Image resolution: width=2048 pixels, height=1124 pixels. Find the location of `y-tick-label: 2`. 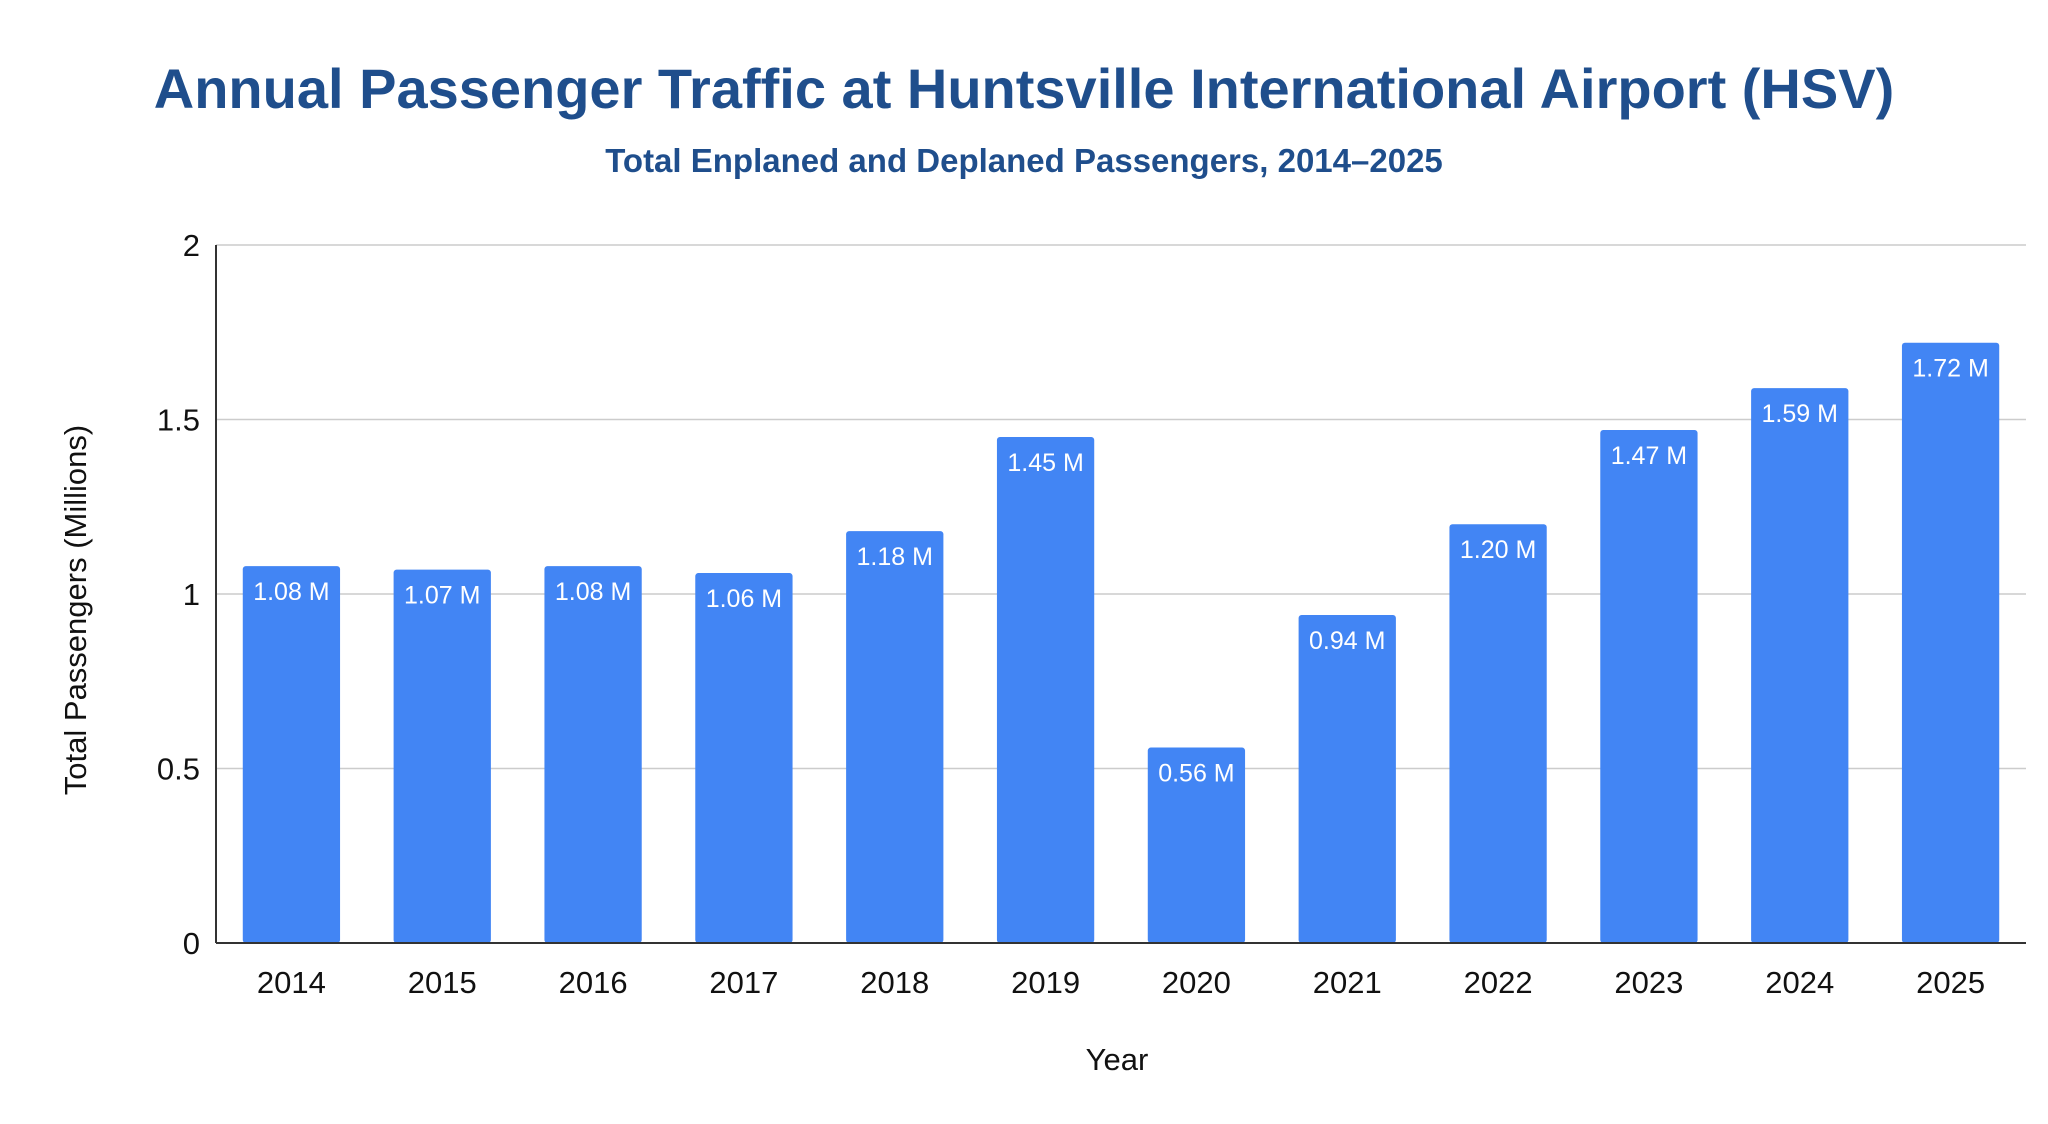

y-tick-label: 2 is located at coordinates (191, 245).